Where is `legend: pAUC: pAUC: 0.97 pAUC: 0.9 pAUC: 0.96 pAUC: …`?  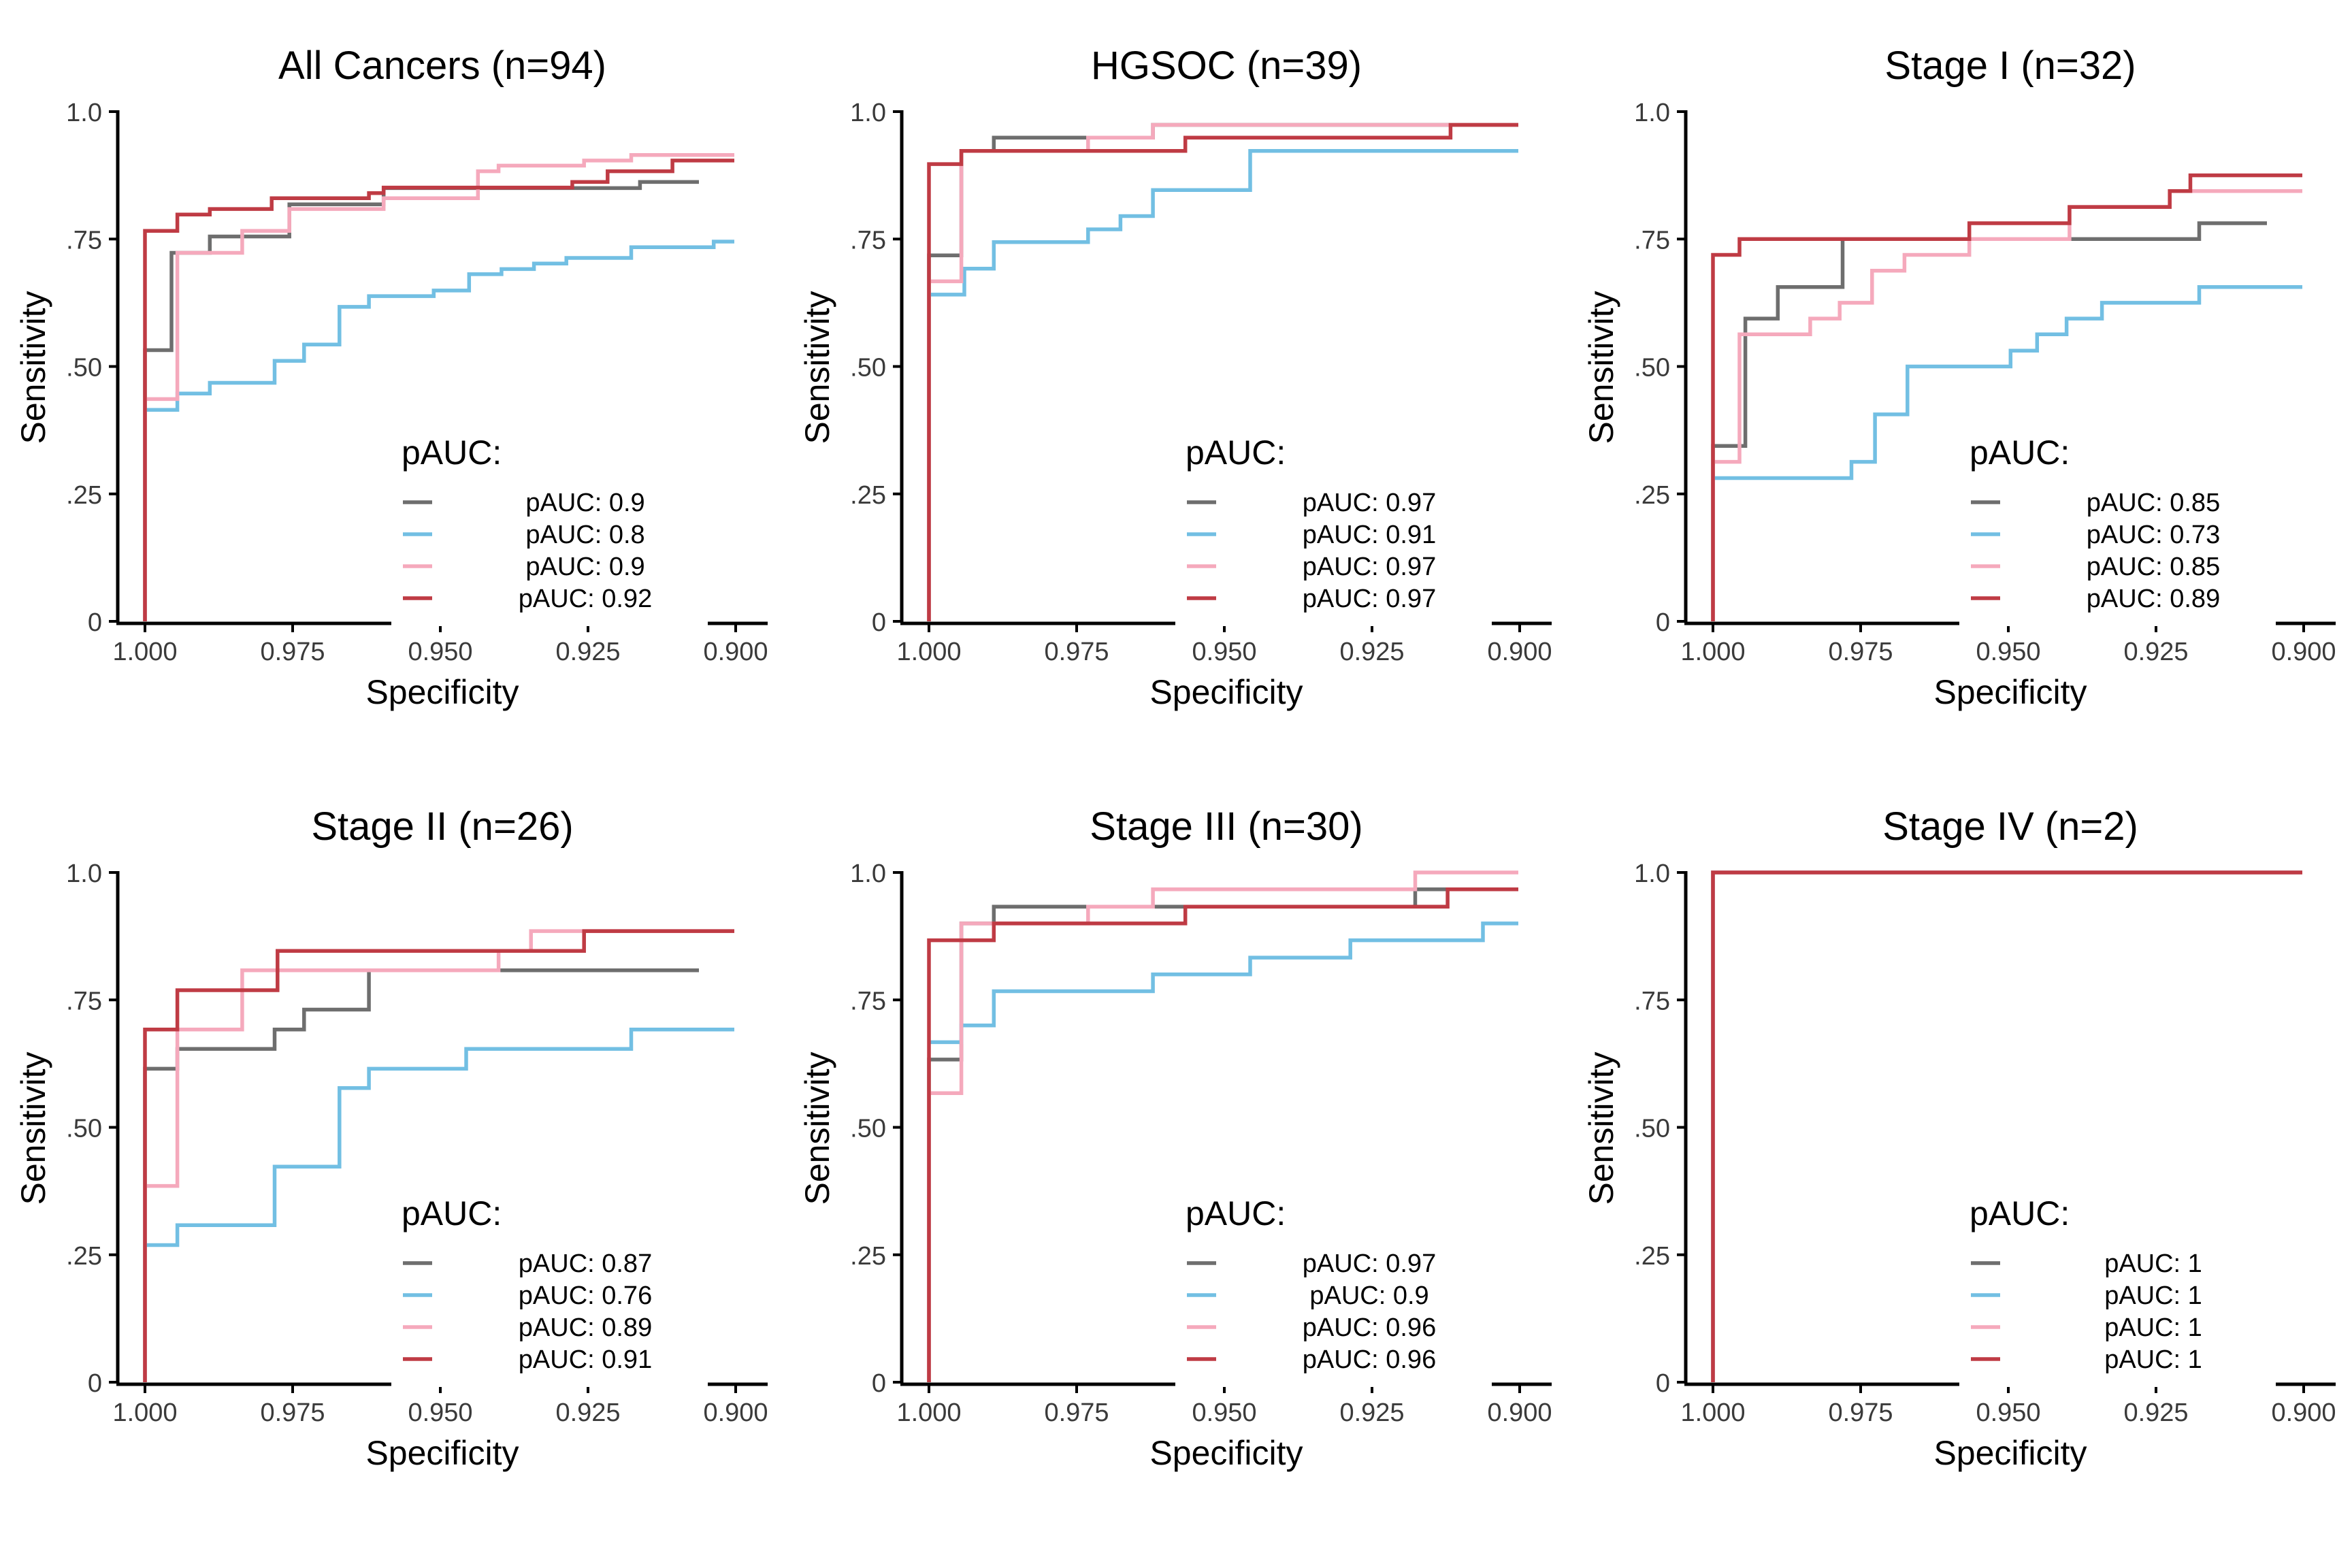
legend: pAUC: pAUC: 0.97 pAUC: 0.9 pAUC: 0.96 pAUC: … is located at coordinates (1334, 1281).